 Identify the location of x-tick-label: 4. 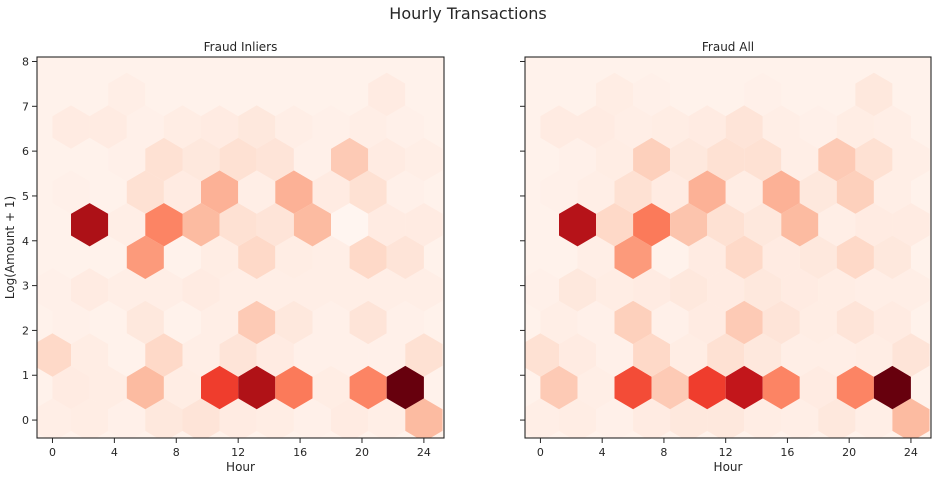
(602, 452).